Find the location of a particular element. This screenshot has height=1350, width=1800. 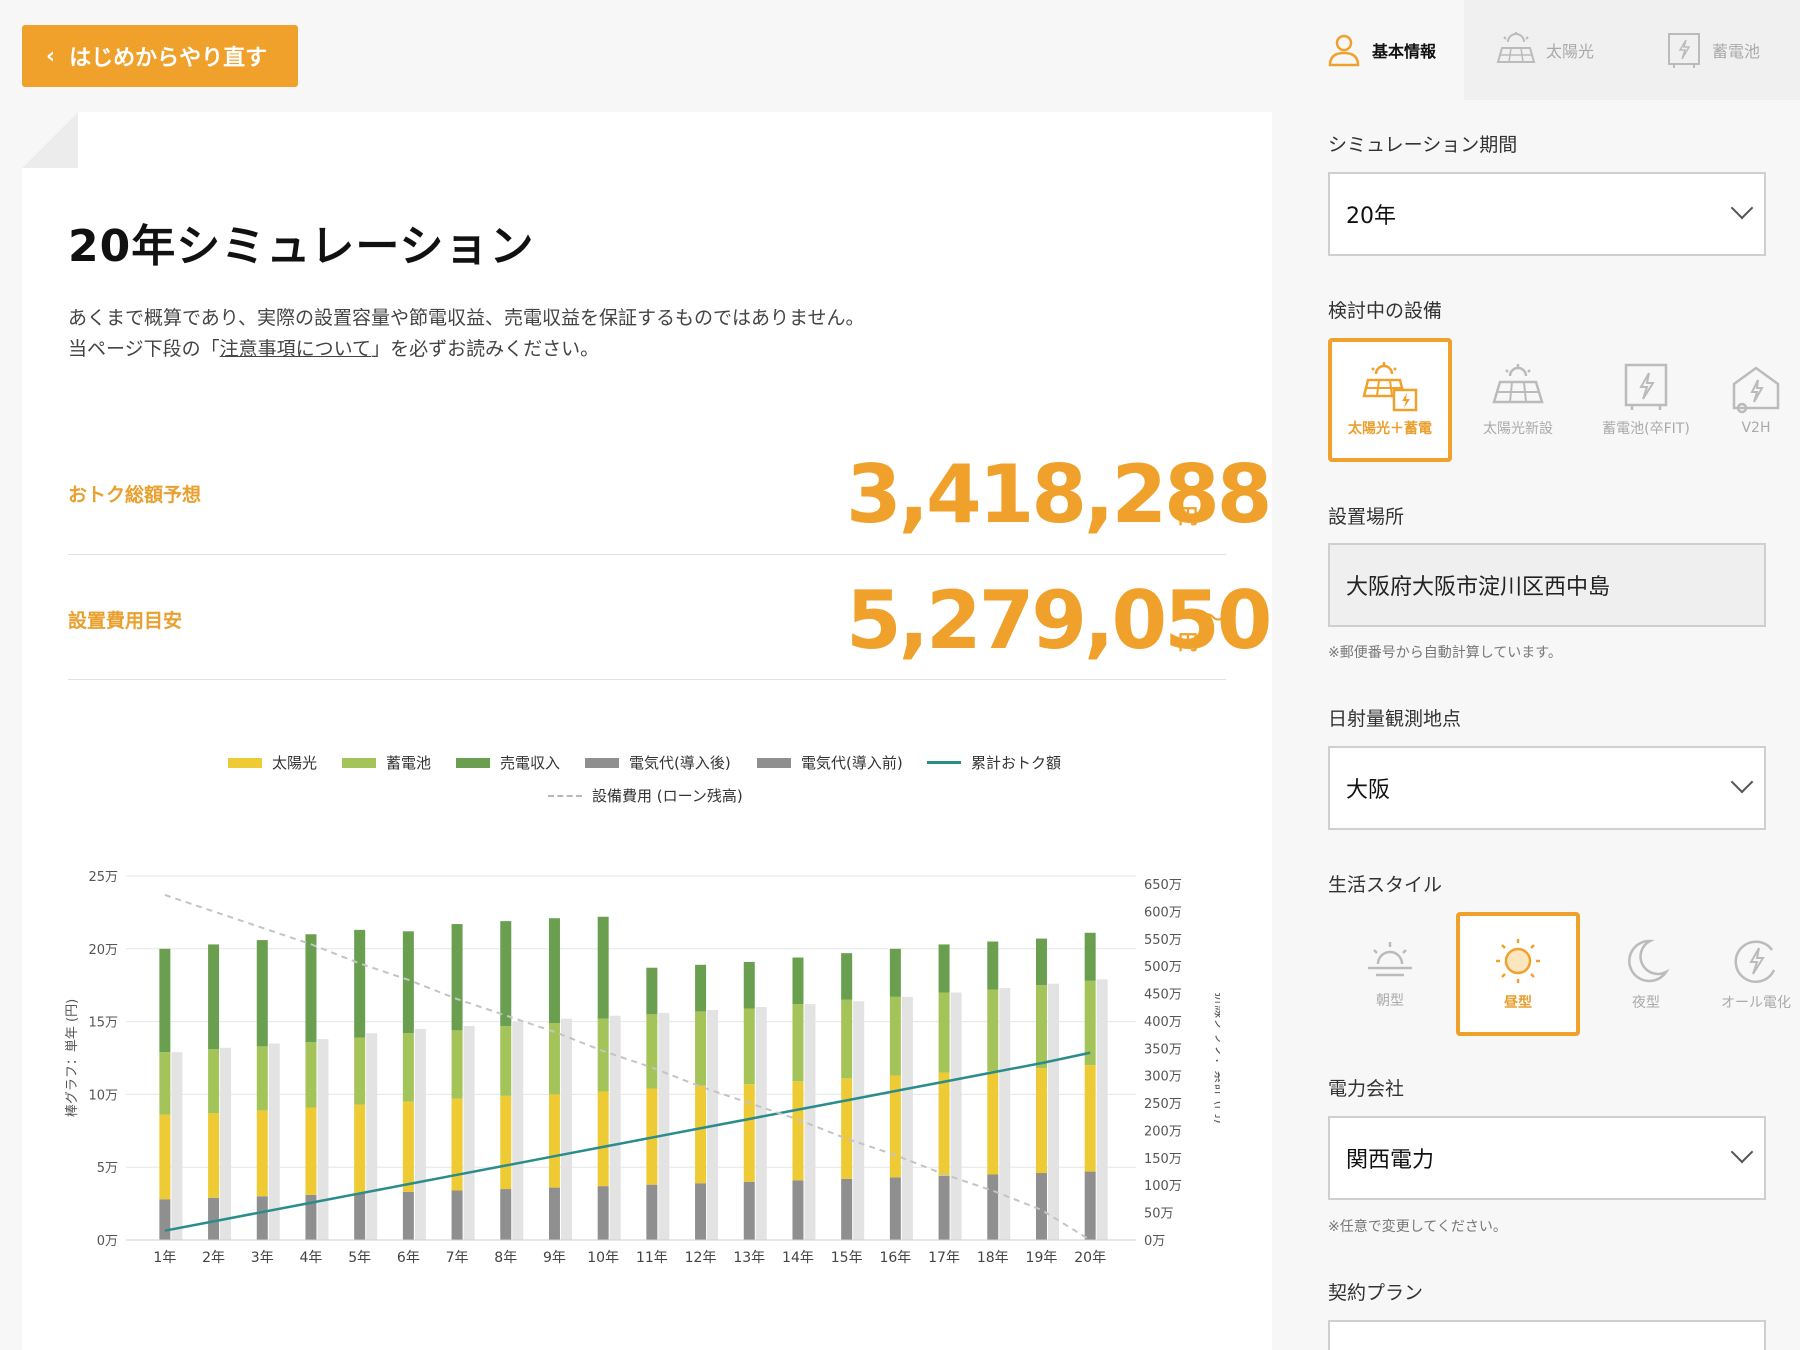

tab-label: 蓄電池 is located at coordinates (1736, 51).